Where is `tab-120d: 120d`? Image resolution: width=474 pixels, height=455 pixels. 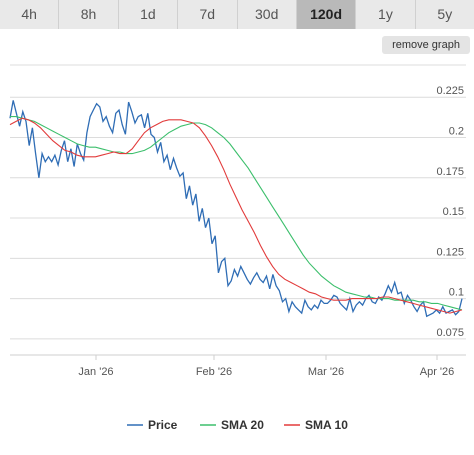 tab-120d: 120d is located at coordinates (326, 14).